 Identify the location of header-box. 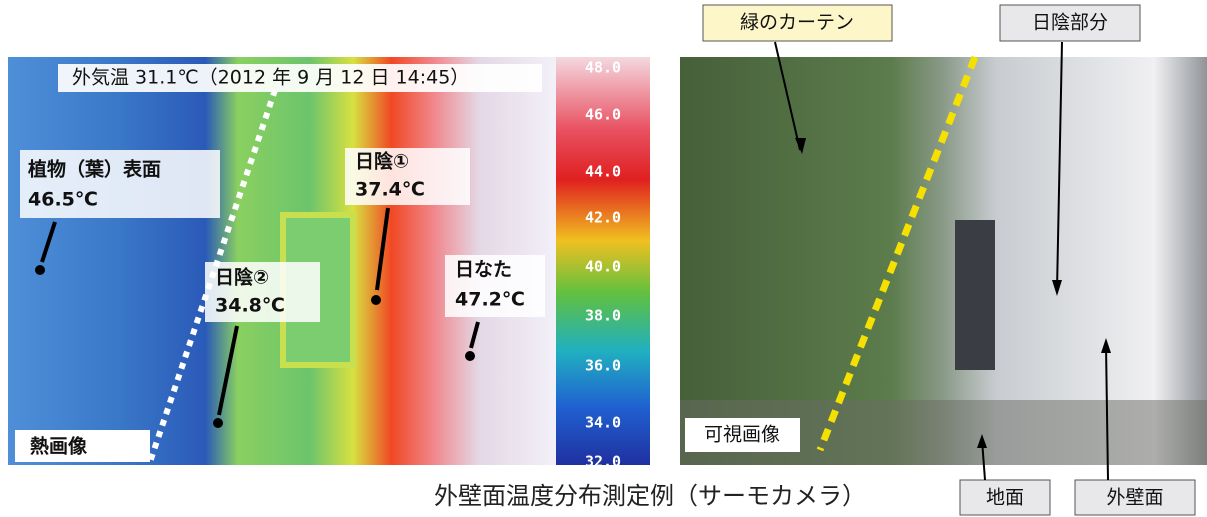
(300, 78).